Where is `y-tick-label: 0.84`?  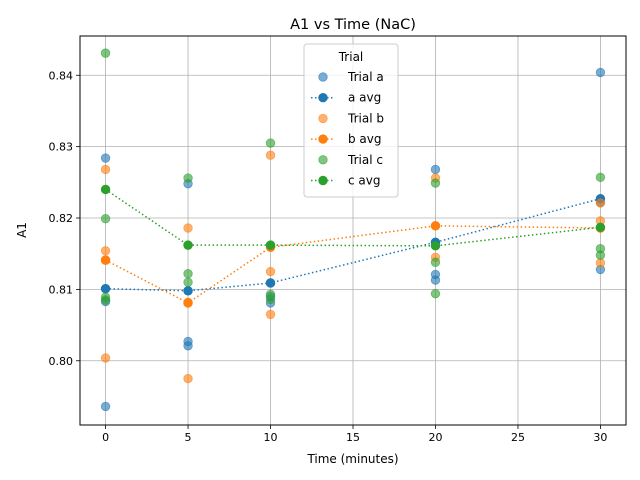 y-tick-label: 0.84 is located at coordinates (61, 75).